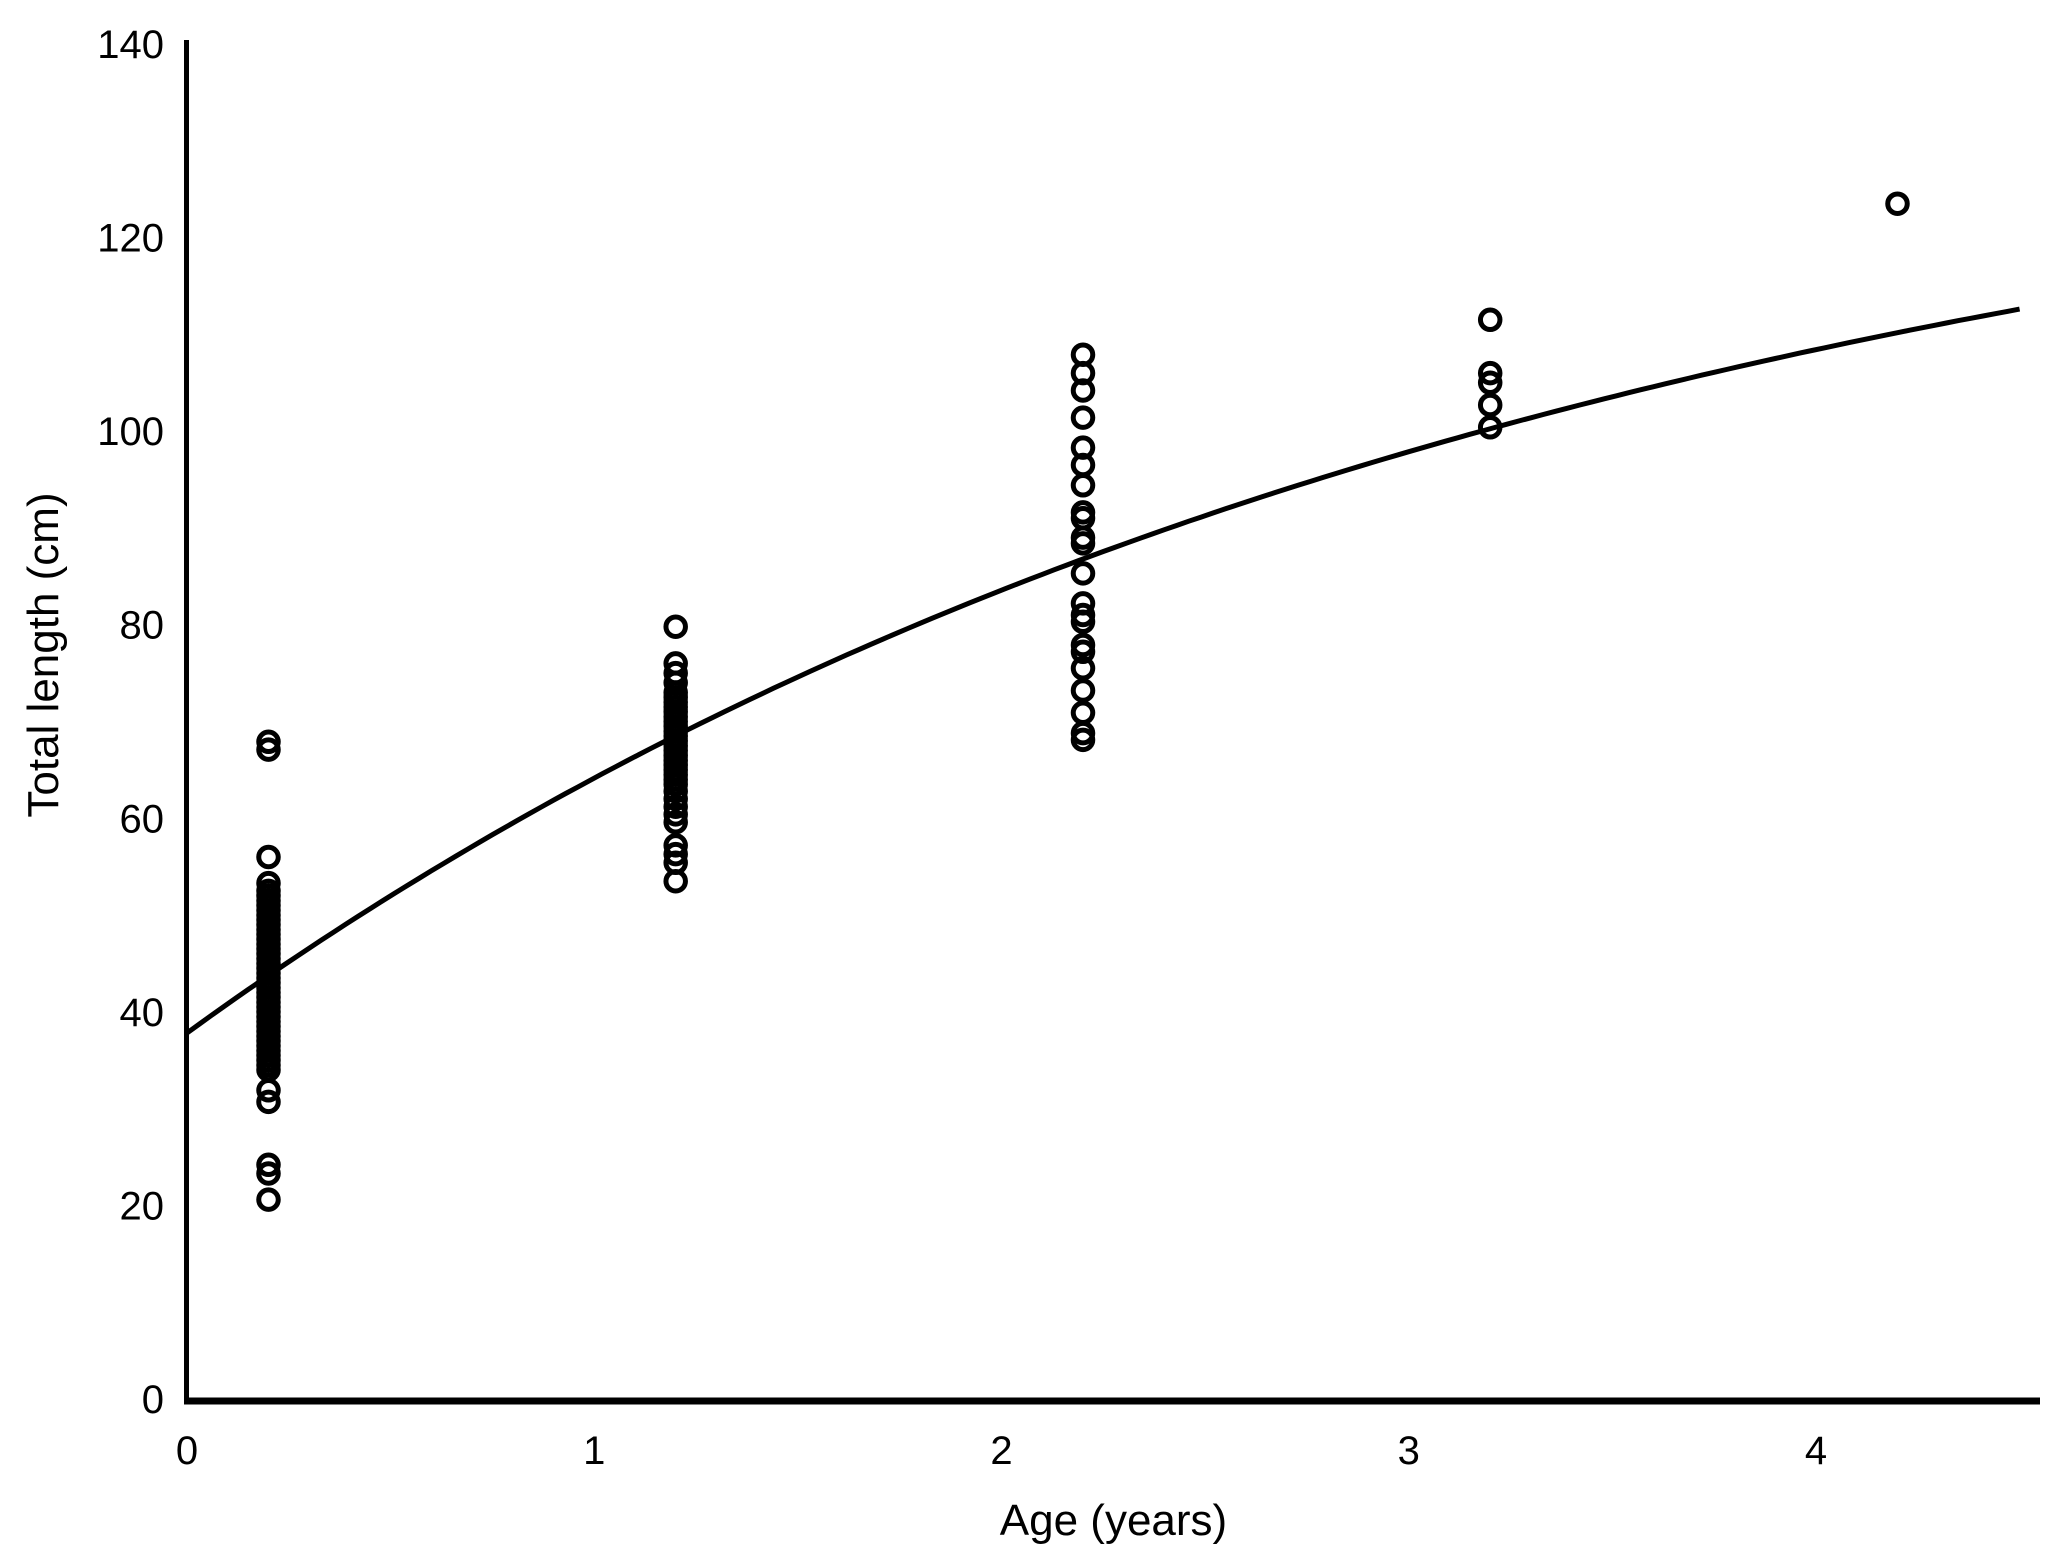 This screenshot has width=2048, height=1563. I want to click on x-tick-label: 0, so click(187, 1451).